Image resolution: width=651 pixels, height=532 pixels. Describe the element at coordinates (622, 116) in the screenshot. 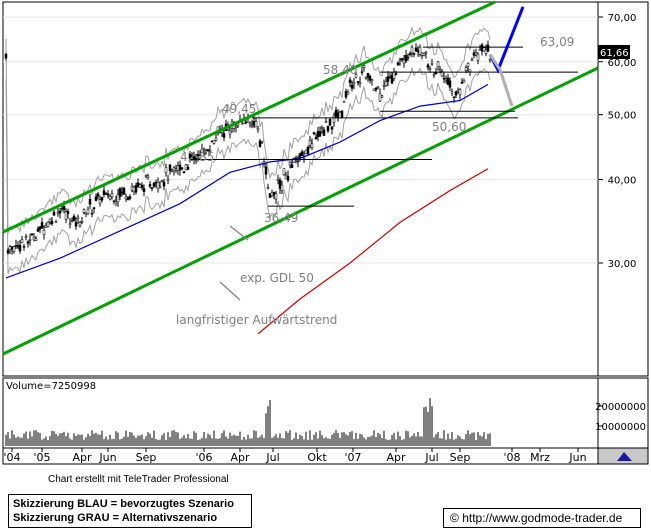

I see `price-tick-label: 50,00` at that location.